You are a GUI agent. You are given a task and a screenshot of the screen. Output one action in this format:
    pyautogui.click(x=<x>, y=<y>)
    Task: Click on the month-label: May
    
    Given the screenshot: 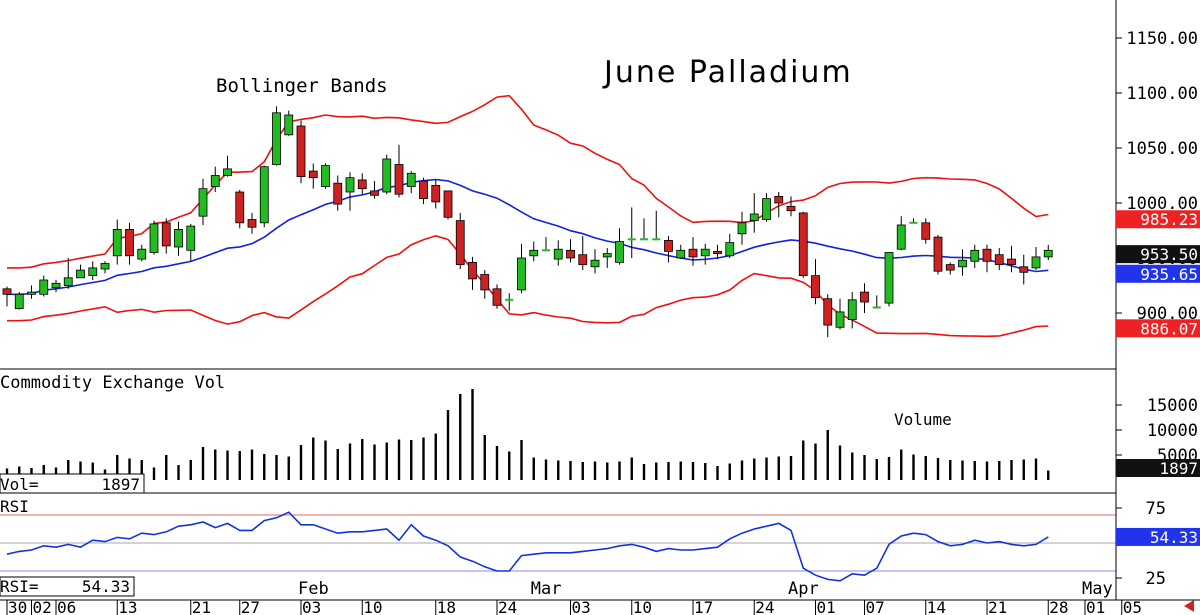 What is the action you would take?
    pyautogui.click(x=1097, y=589)
    